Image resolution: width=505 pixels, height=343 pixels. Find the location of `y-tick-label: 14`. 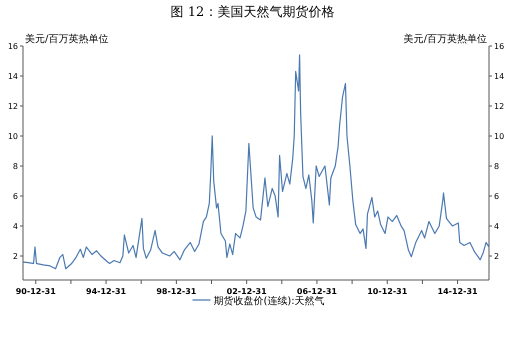

y-tick-label: 14 is located at coordinates (13, 76).